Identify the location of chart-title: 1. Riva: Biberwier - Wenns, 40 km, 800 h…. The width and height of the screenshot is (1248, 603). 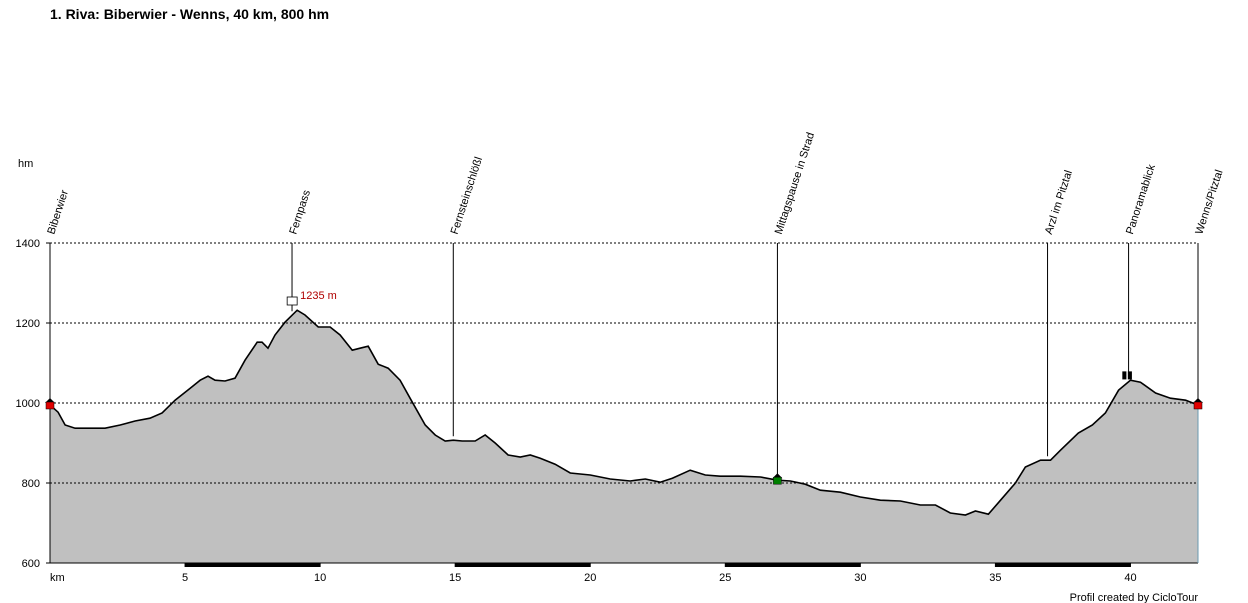
(189, 14).